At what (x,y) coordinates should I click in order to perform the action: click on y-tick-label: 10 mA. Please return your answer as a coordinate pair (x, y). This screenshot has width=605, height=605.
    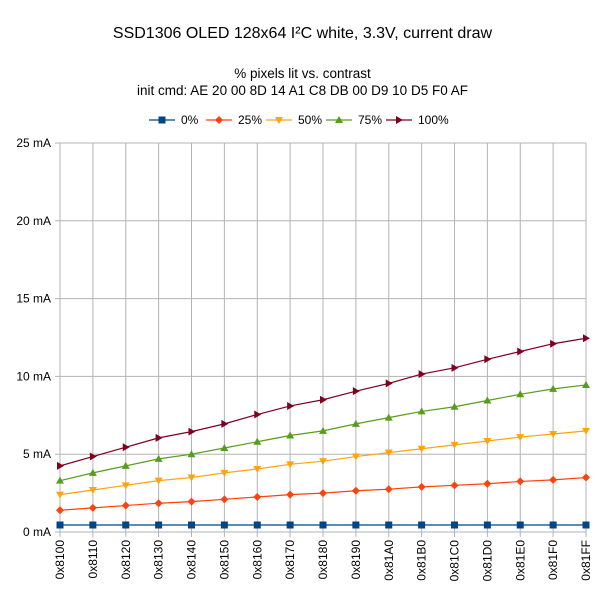
    Looking at the image, I should click on (33, 376).